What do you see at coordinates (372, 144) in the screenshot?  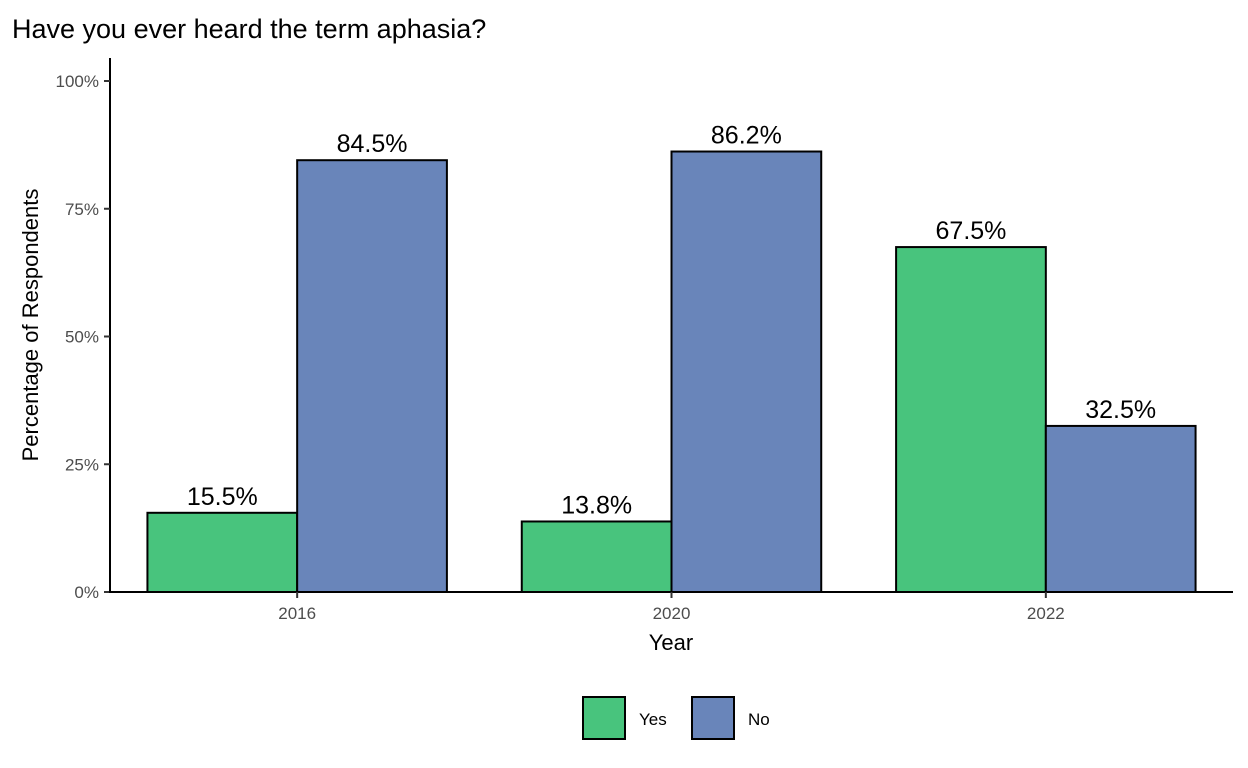 I see `data-label-no-2016: 84.5%` at bounding box center [372, 144].